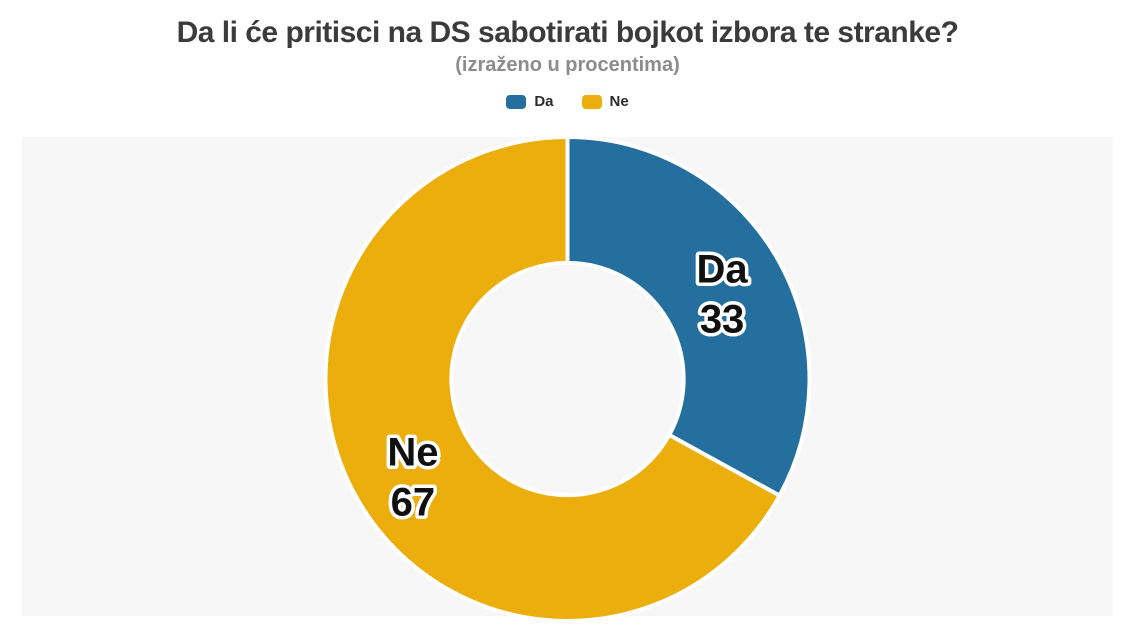  What do you see at coordinates (516, 101) in the screenshot?
I see `legend-swatch-da-icon` at bounding box center [516, 101].